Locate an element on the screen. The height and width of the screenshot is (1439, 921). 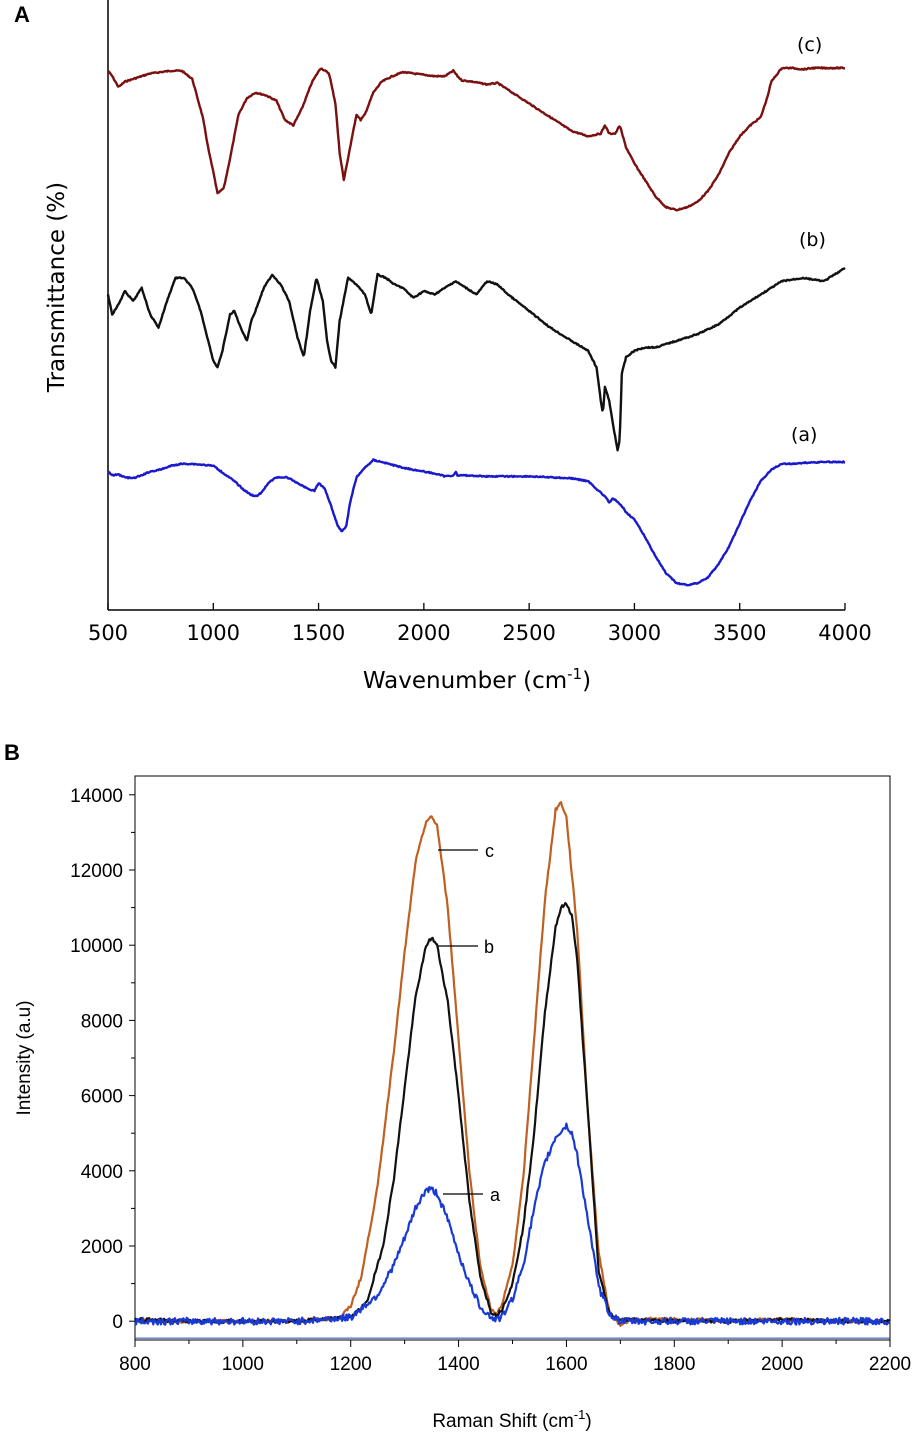
panel-a-label: A is located at coordinates (22, 14).